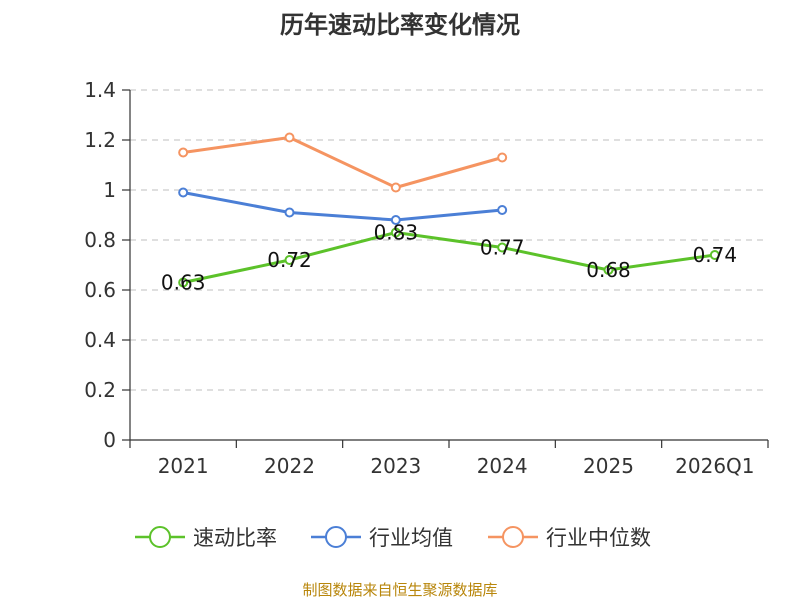 This screenshot has width=800, height=600. Describe the element at coordinates (100, 290) in the screenshot. I see `y-tick-label: 0.6` at that location.